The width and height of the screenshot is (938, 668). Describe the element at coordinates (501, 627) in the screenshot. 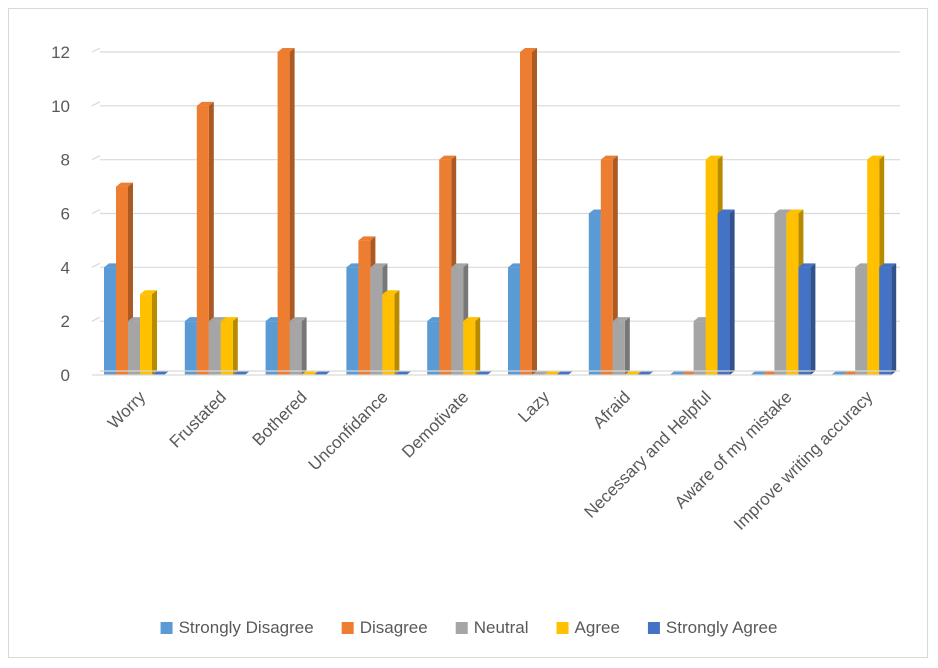

I see `legend-label: Neutral` at that location.